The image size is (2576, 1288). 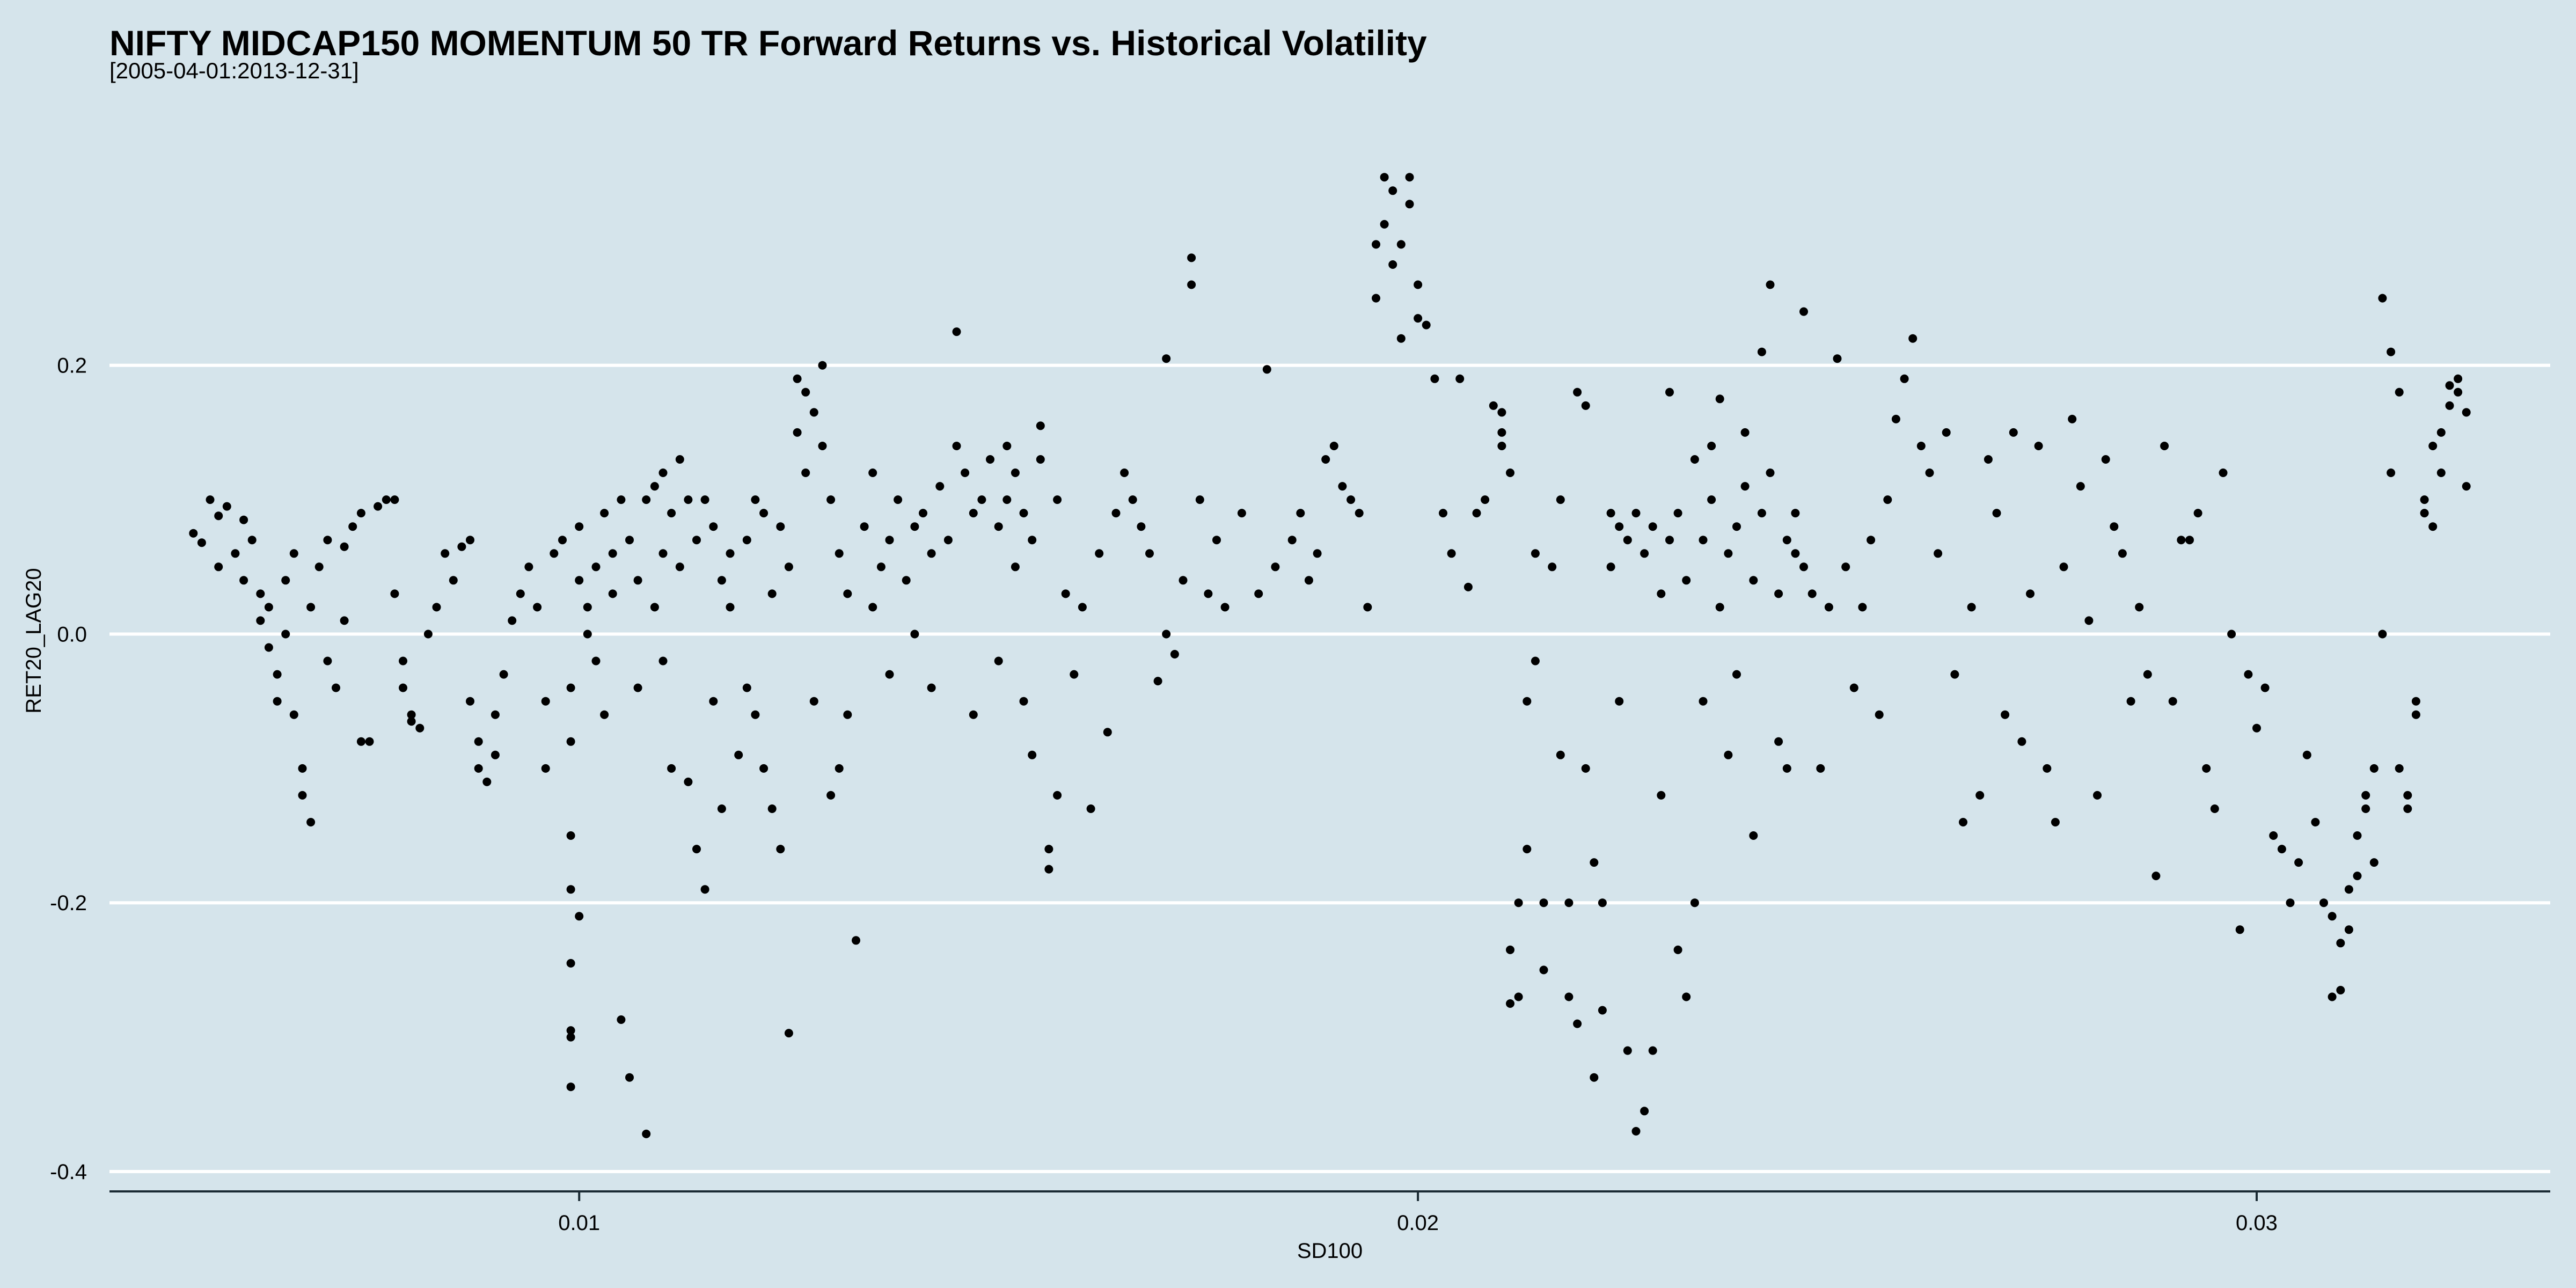 I want to click on y-tick-label: -0.4, so click(x=68, y=1172).